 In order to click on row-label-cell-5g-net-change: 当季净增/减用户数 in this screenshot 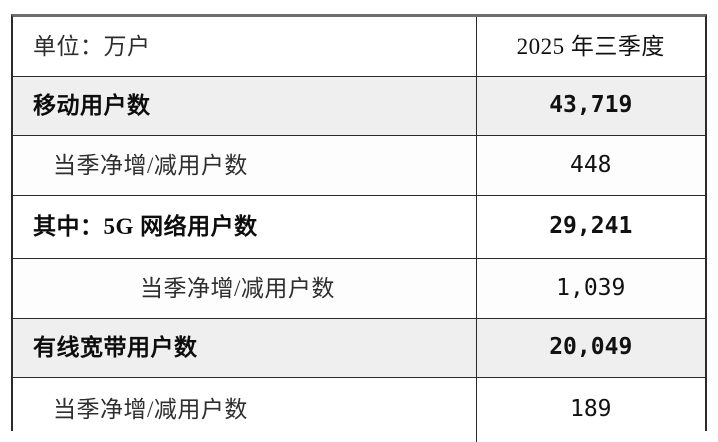, I will do `click(244, 289)`.